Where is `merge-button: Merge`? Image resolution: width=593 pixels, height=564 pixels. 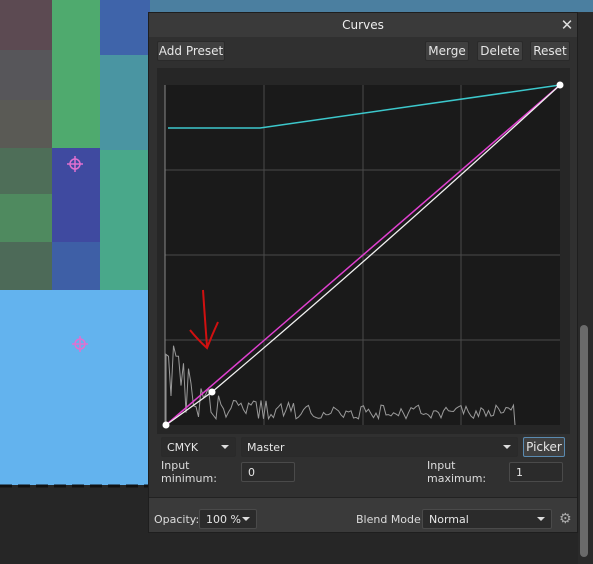
merge-button: Merge is located at coordinates (447, 51).